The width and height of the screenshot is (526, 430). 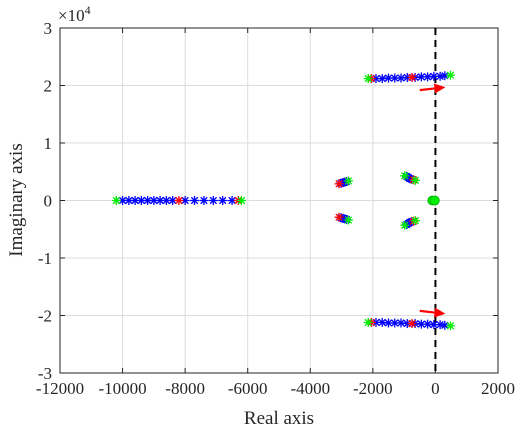 What do you see at coordinates (185, 388) in the screenshot?
I see `x-tick-label: -8000` at bounding box center [185, 388].